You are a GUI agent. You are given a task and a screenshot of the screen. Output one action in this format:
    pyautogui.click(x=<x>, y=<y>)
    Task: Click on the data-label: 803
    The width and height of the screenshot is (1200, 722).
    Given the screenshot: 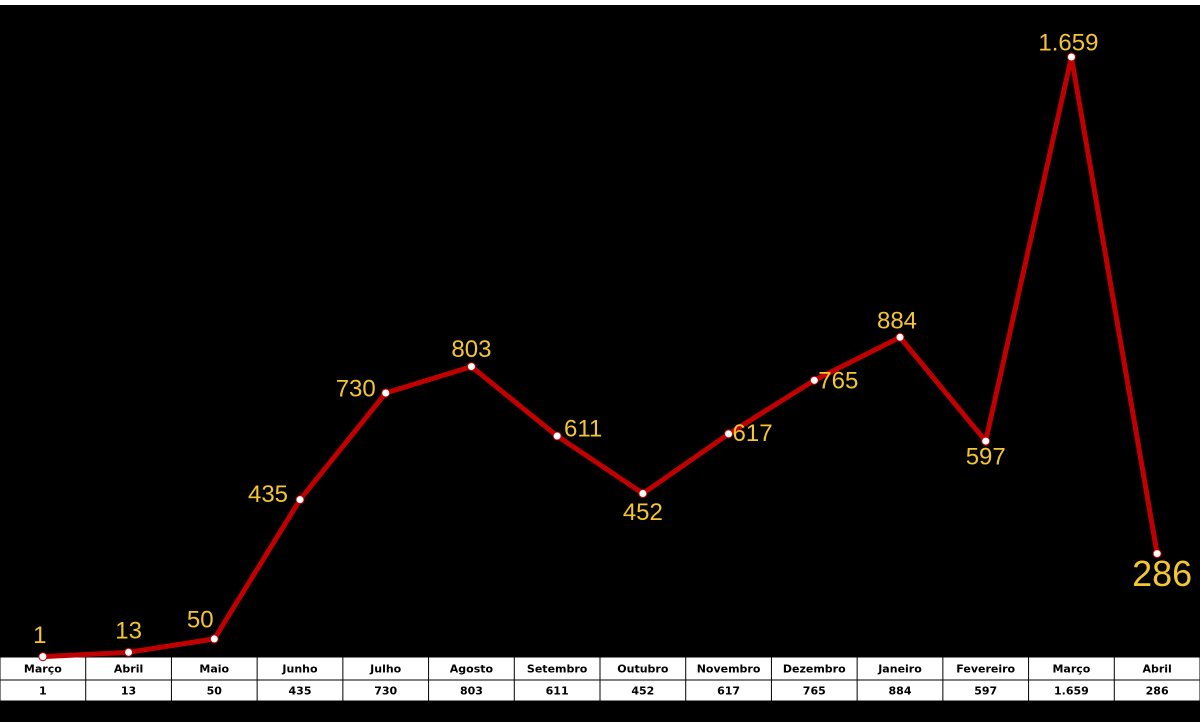 What is the action you would take?
    pyautogui.click(x=471, y=349)
    